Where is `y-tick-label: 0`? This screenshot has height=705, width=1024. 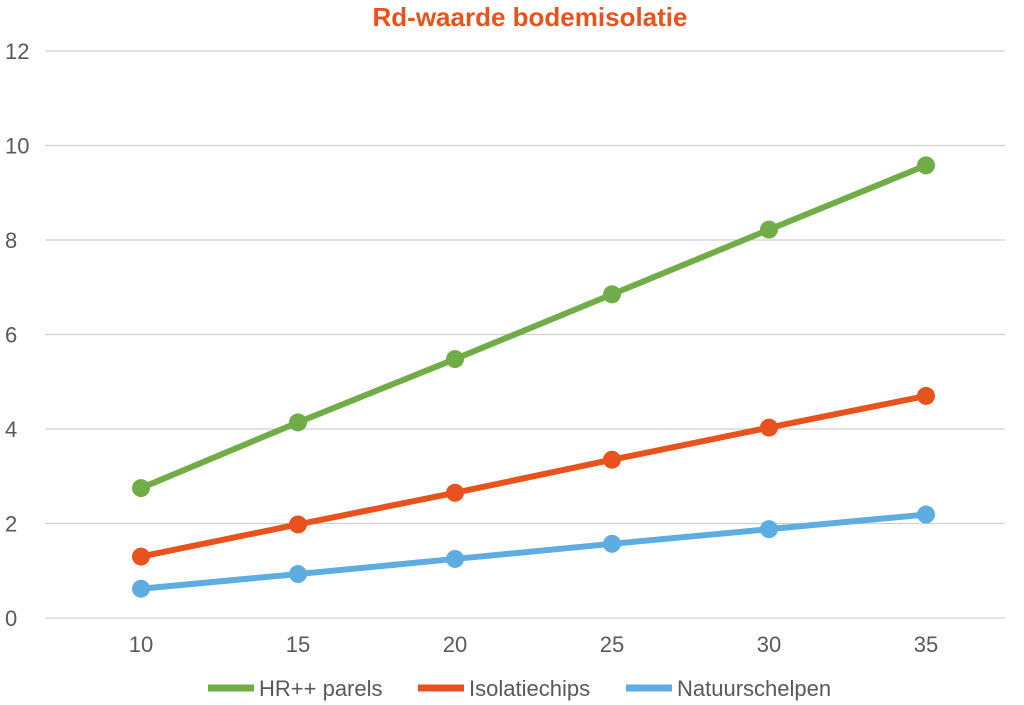
y-tick-label: 0 is located at coordinates (11, 618).